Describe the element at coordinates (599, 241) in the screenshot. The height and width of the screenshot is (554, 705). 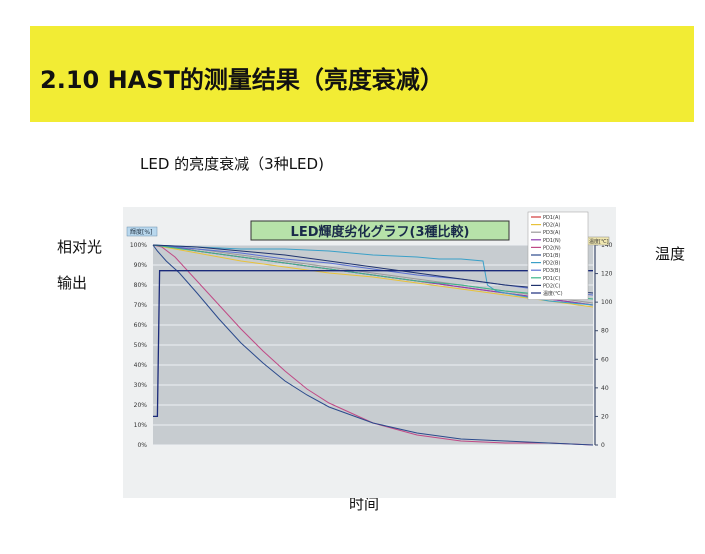
I see `right-axis-title: 温度[℃]` at that location.